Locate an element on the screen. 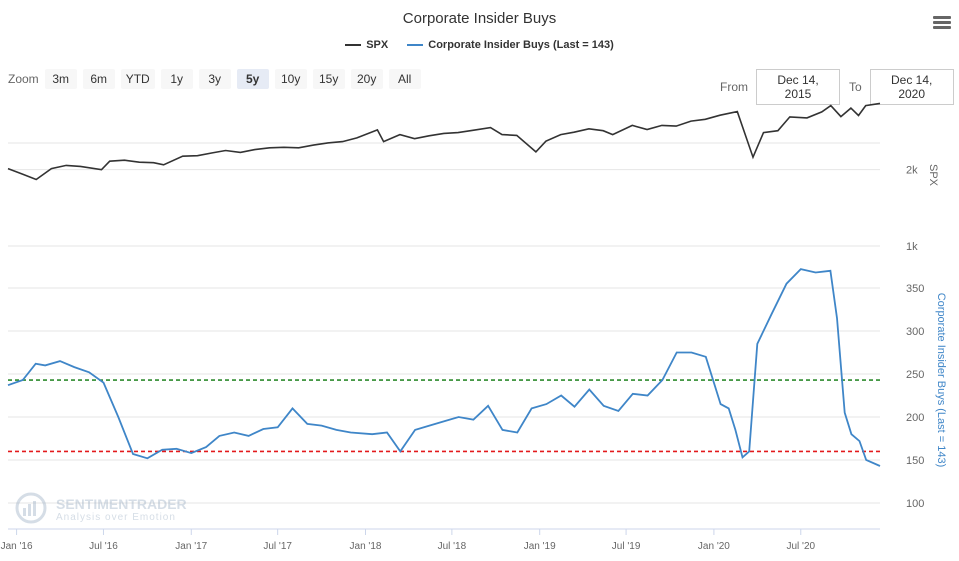 The image size is (959, 561). to-label: To is located at coordinates (855, 87).